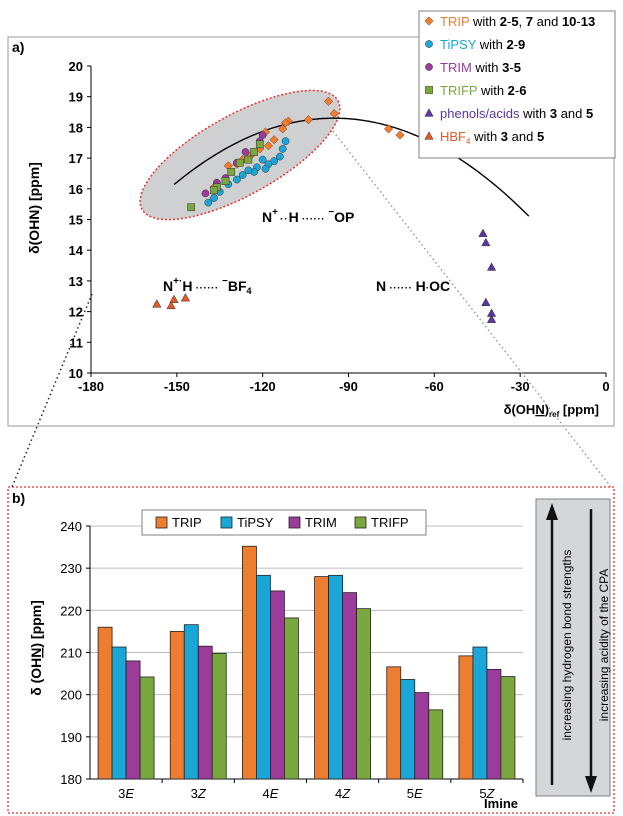 The height and width of the screenshot is (816, 623). Describe the element at coordinates (263, 677) in the screenshot. I see `bar-tipsy-4e` at that location.